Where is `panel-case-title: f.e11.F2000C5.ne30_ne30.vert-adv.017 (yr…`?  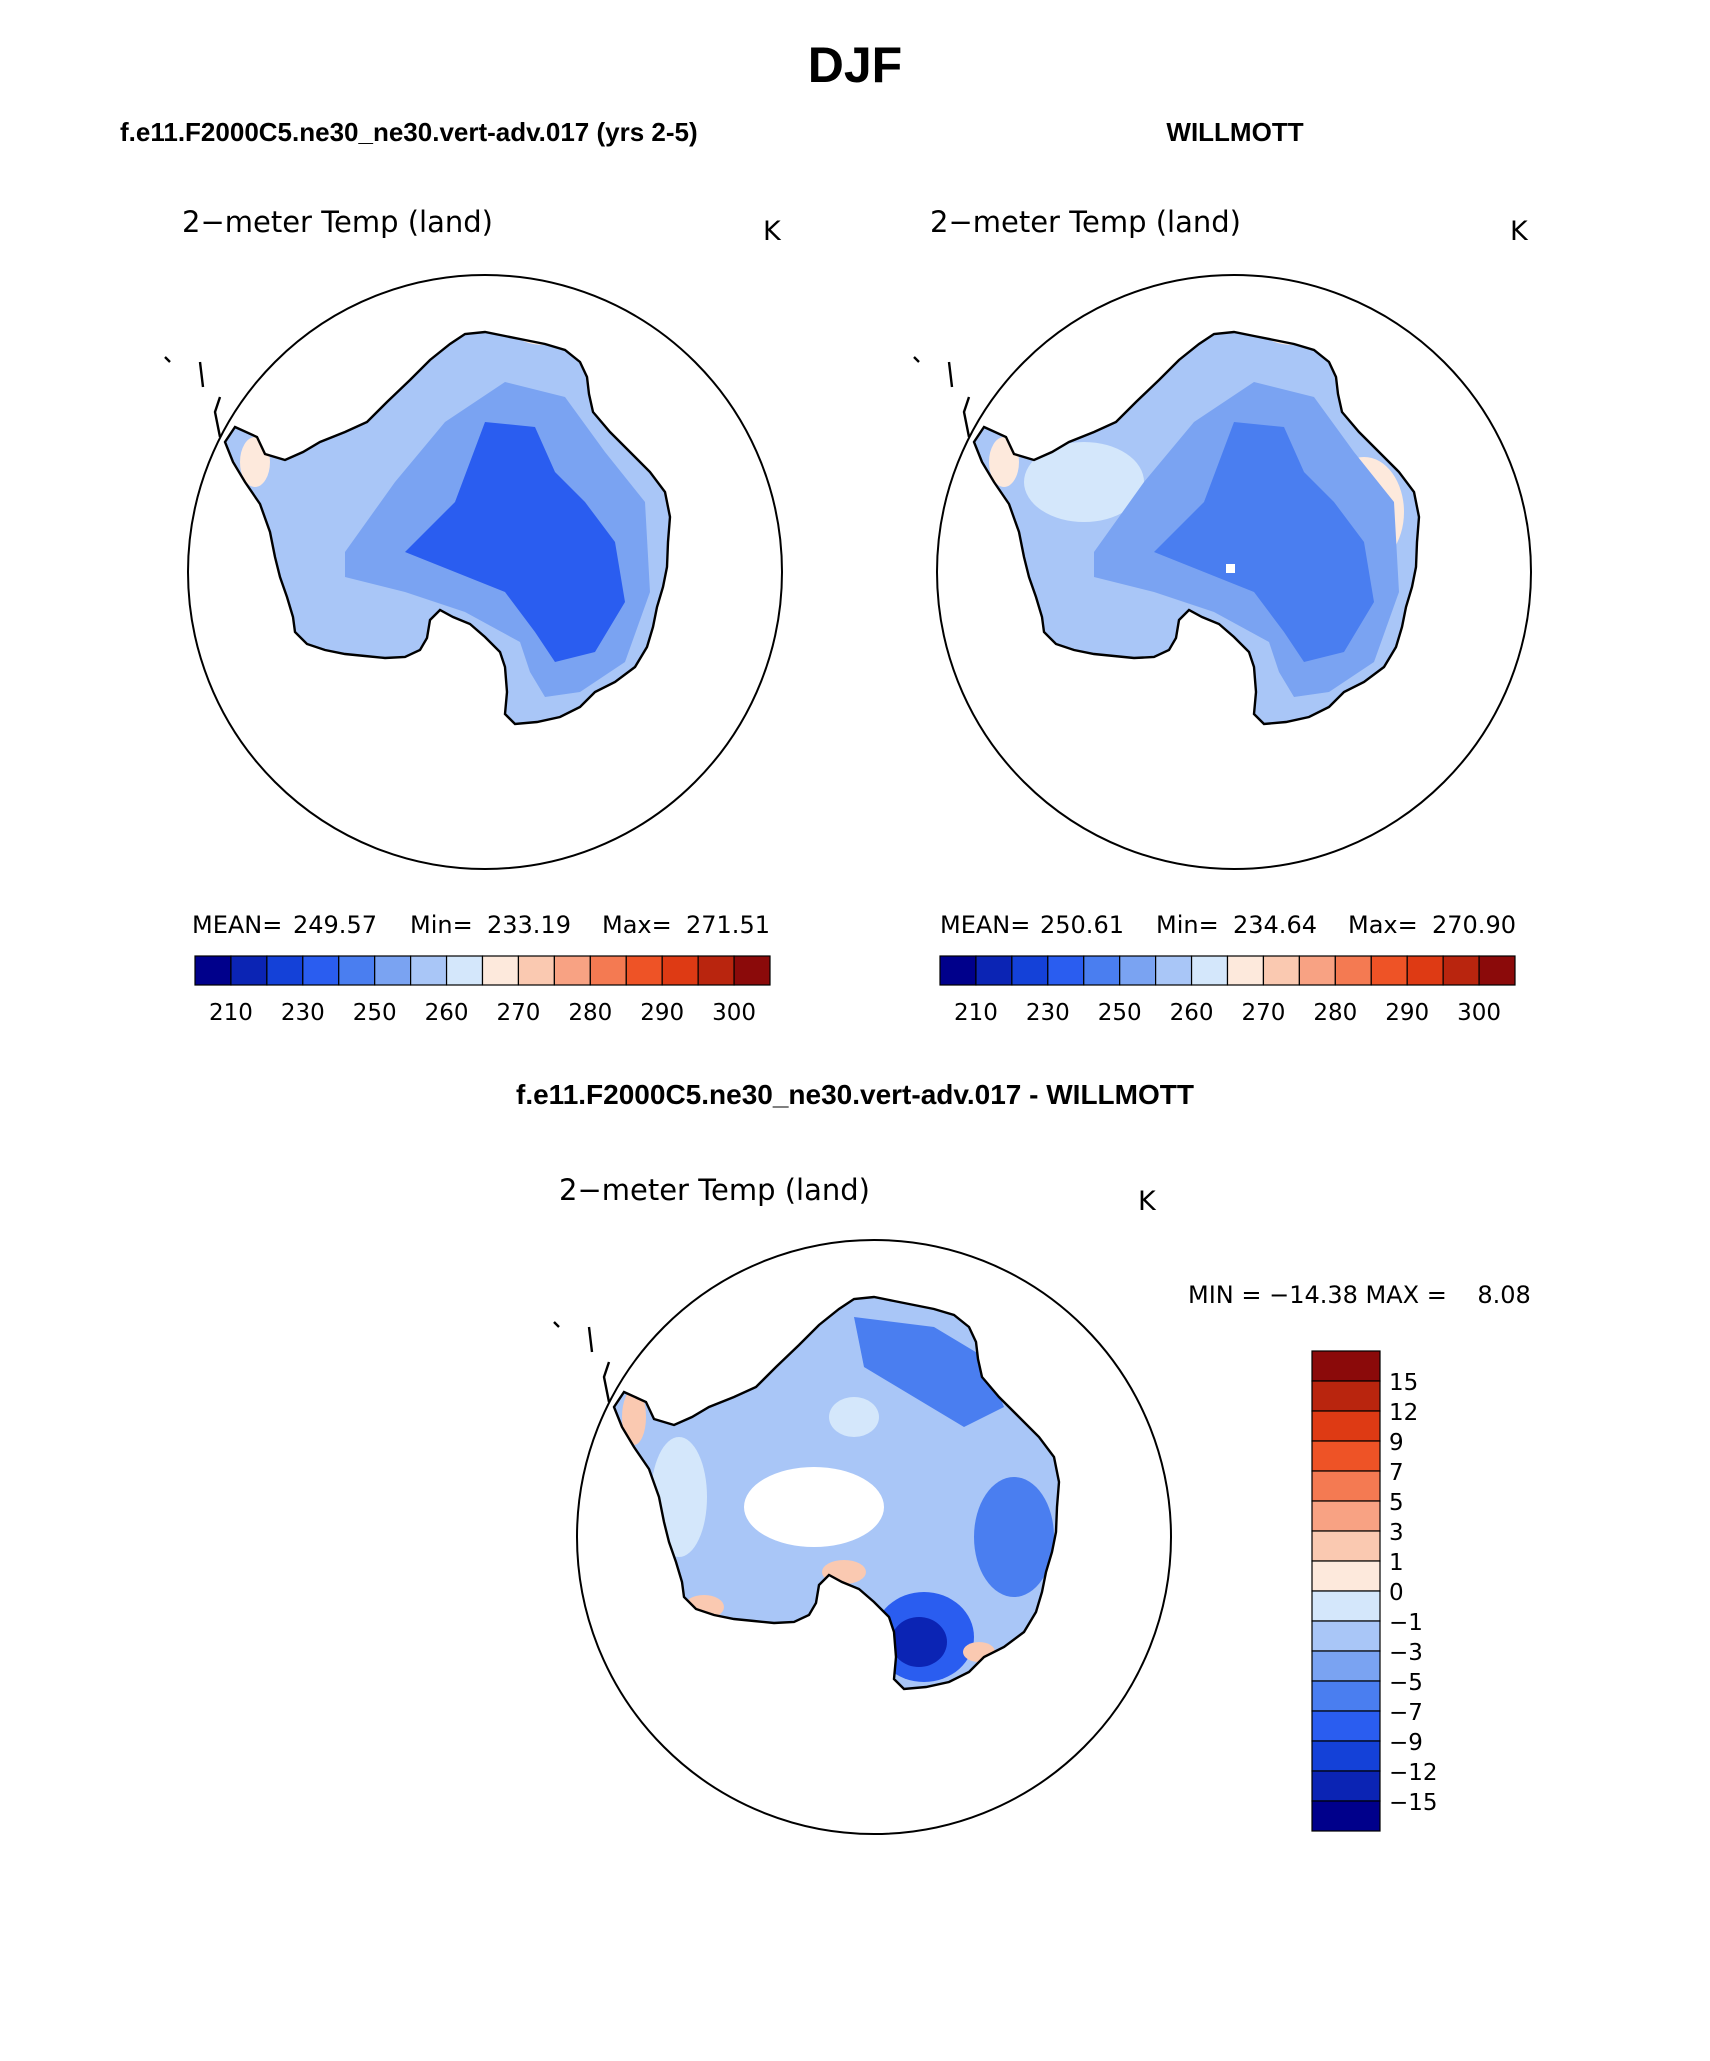
panel-case-title: f.e11.F2000C5.ne30_ne30.vert-adv.017 (yr… is located at coordinates (409, 132).